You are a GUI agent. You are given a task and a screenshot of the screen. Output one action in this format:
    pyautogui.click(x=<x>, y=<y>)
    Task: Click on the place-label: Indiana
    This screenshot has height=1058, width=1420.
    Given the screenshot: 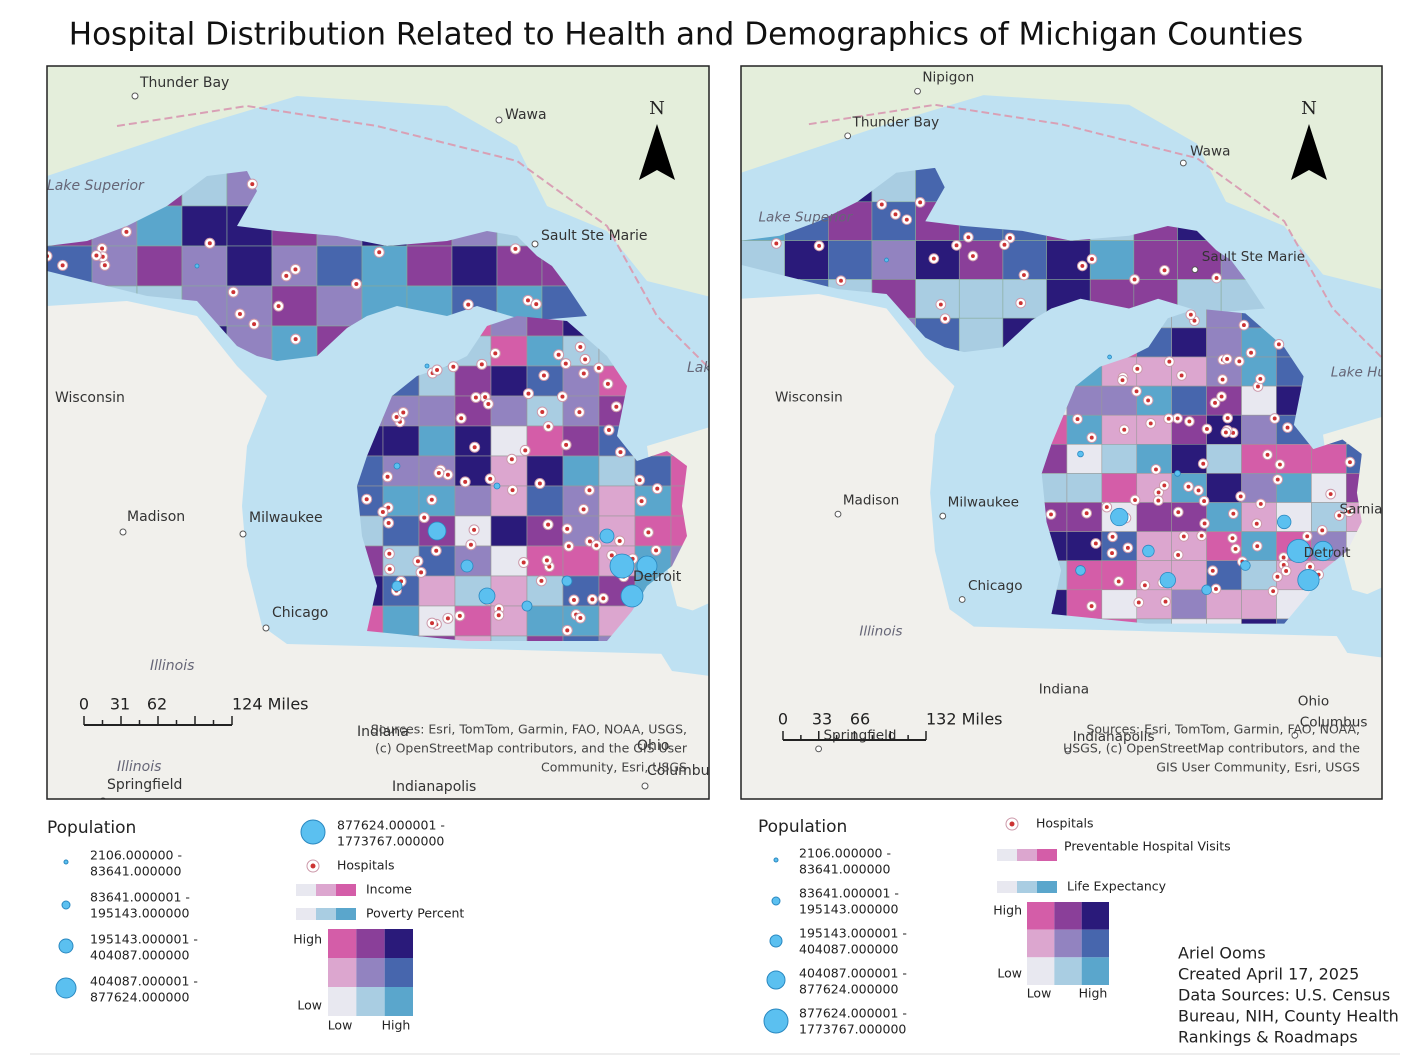 What is the action you would take?
    pyautogui.click(x=383, y=732)
    